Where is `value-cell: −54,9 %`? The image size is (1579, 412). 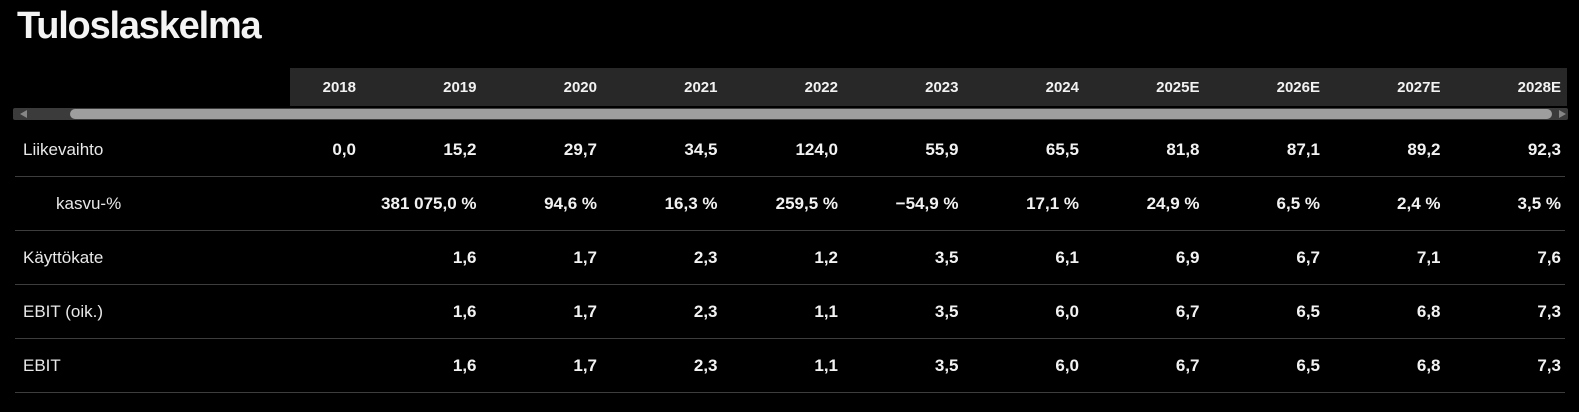 value-cell: −54,9 % is located at coordinates (927, 203).